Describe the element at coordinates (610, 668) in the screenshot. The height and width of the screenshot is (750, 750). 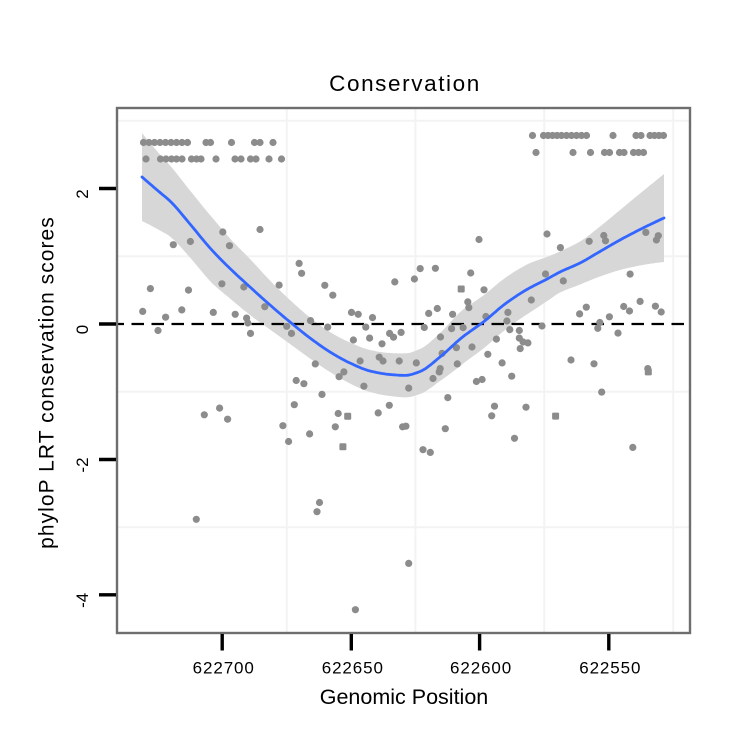
I see `svg-text: 622550` at that location.